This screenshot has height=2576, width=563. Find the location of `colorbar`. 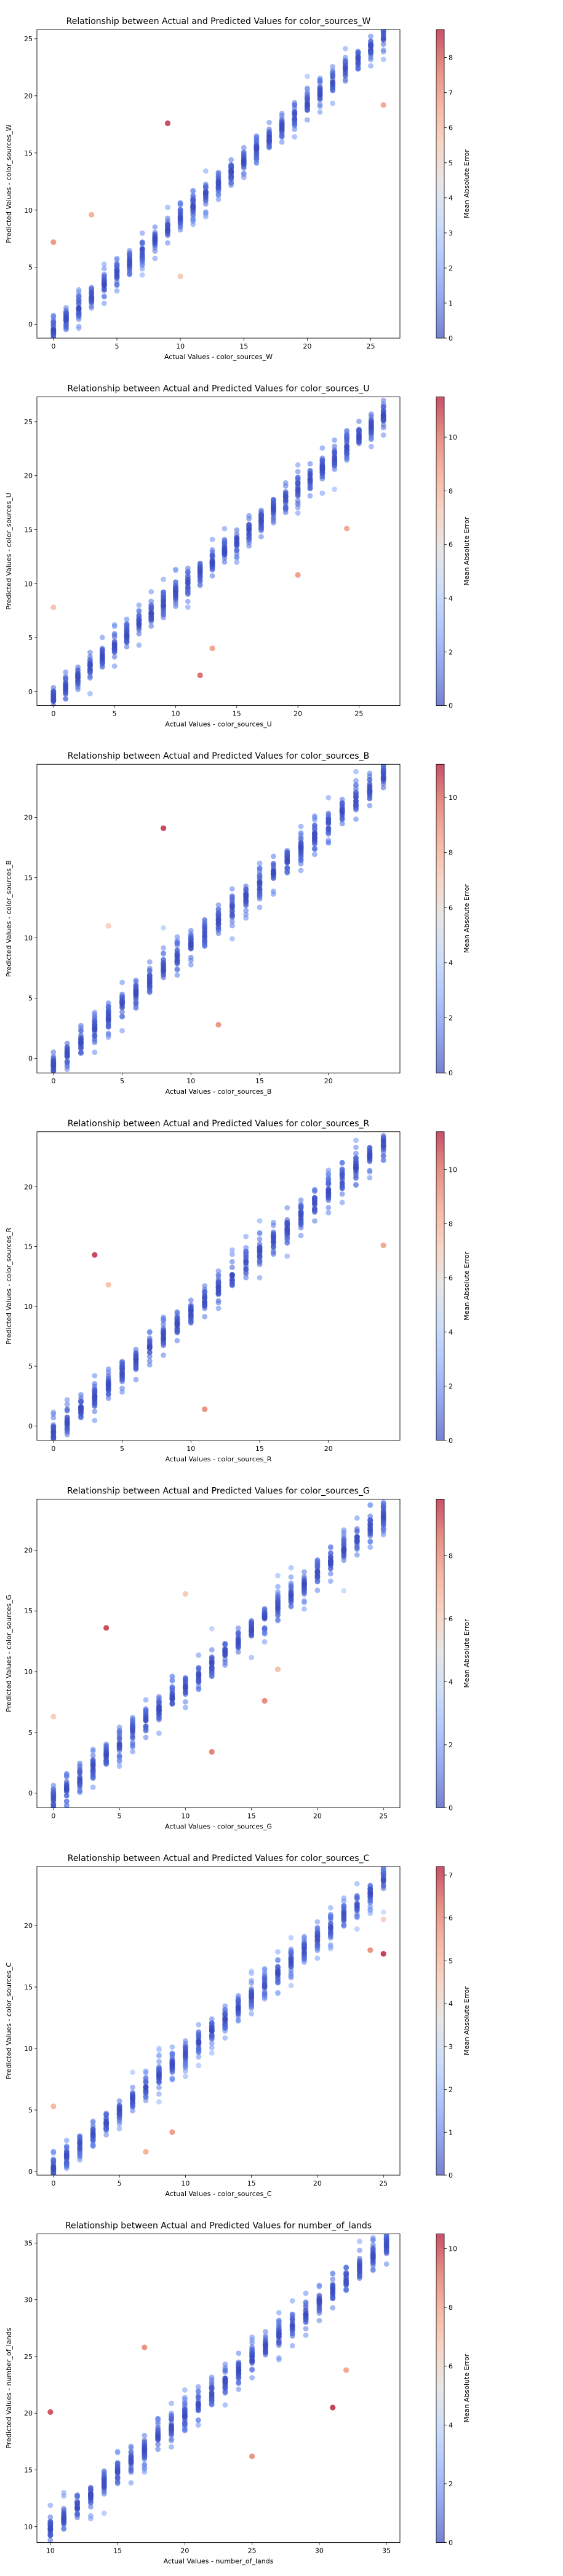

colorbar is located at coordinates (440, 1653).